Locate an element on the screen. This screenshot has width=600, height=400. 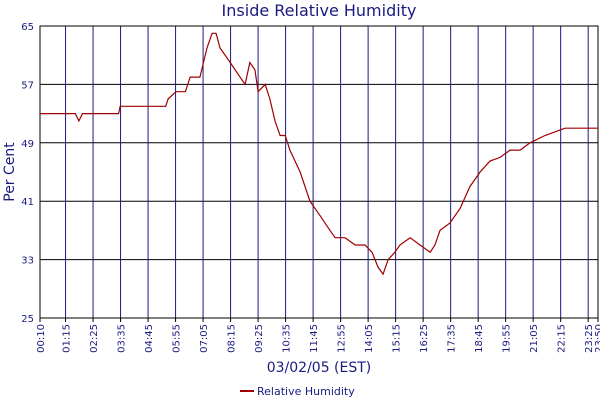
x-tick-label: 03:35 is located at coordinates (122, 338).